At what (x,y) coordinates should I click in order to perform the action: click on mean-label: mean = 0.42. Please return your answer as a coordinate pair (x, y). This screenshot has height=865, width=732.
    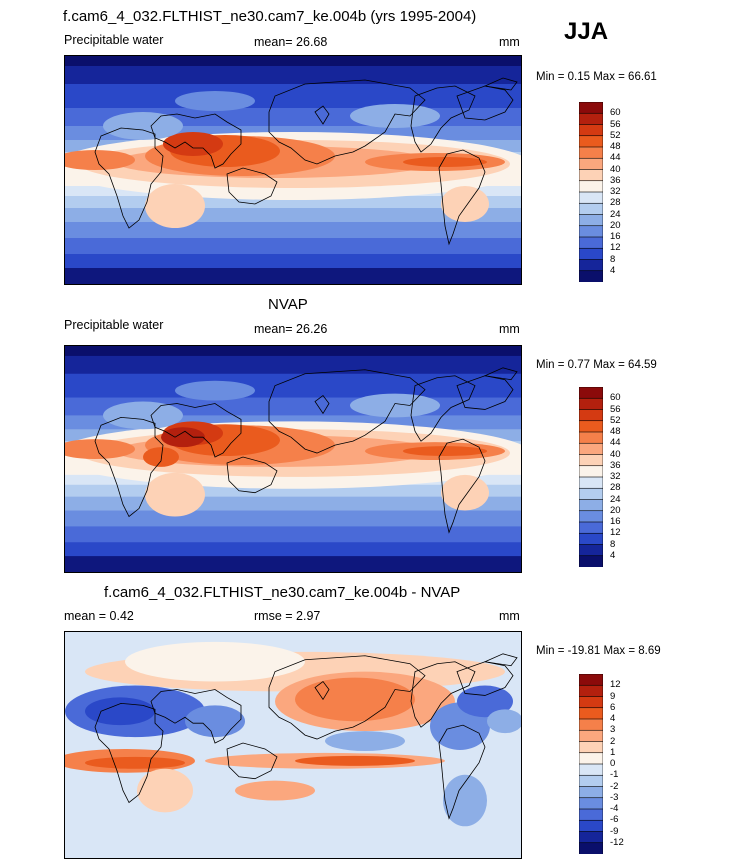
    Looking at the image, I should click on (99, 616).